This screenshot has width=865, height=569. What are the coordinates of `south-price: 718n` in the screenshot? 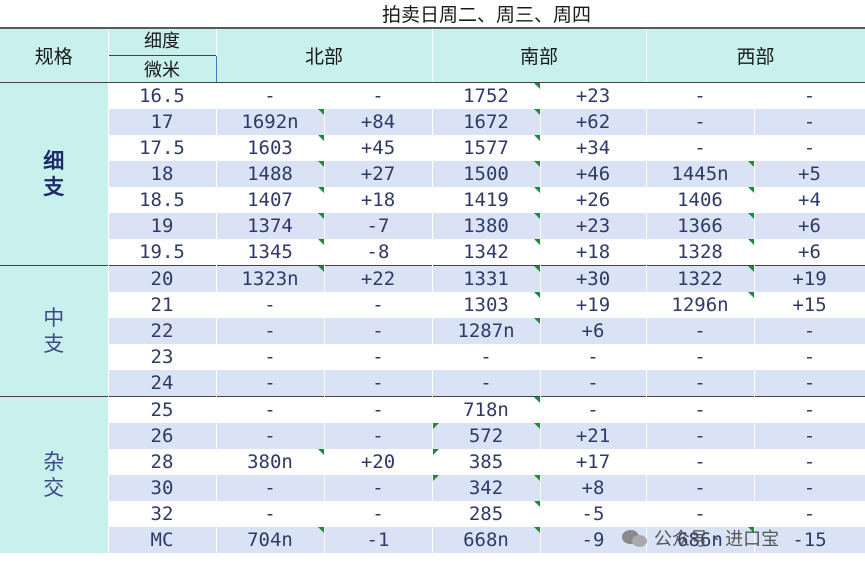 It's located at (486, 409).